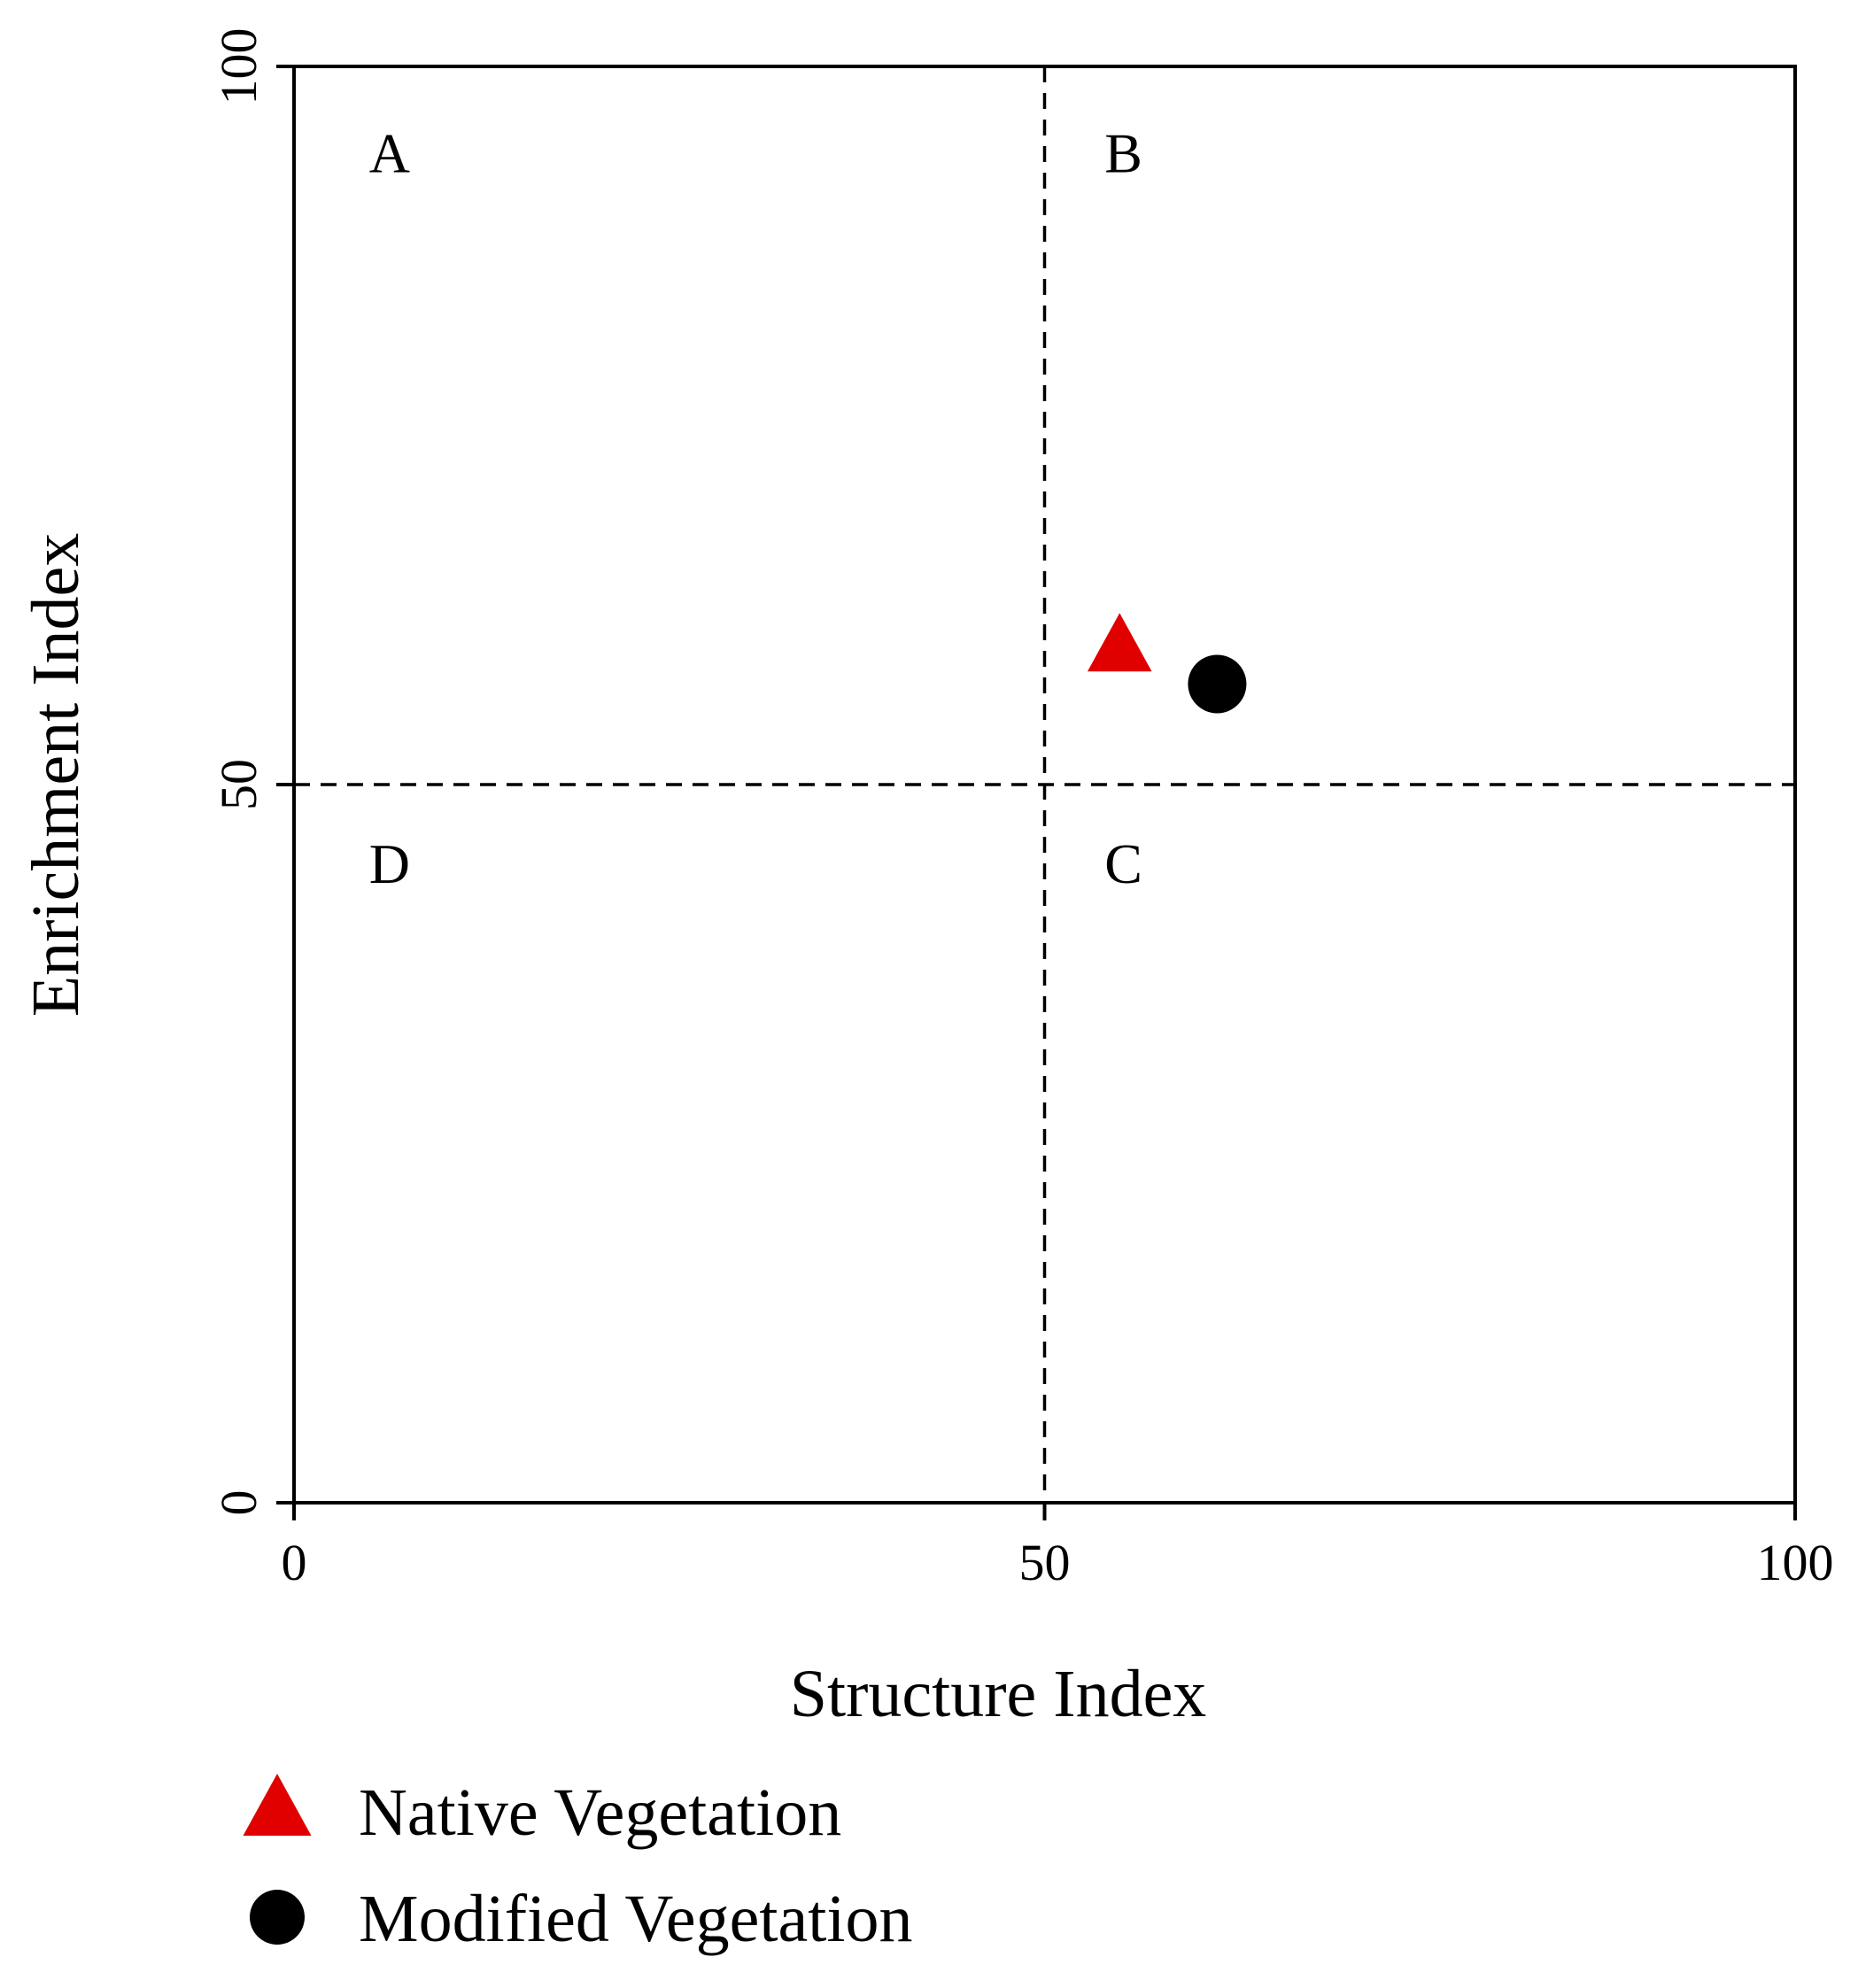 Image resolution: width=1858 pixels, height=1988 pixels. I want to click on legend-triangle-marker, so click(277, 1805).